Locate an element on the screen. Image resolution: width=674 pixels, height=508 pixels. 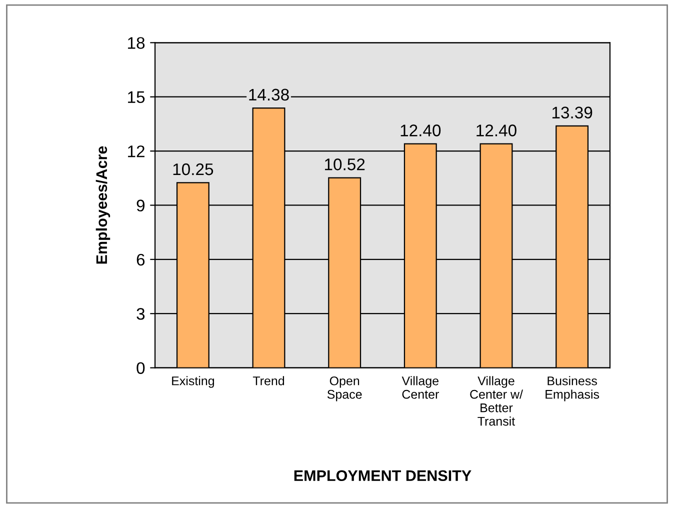
y-tick-label: 18 is located at coordinates (136, 43).